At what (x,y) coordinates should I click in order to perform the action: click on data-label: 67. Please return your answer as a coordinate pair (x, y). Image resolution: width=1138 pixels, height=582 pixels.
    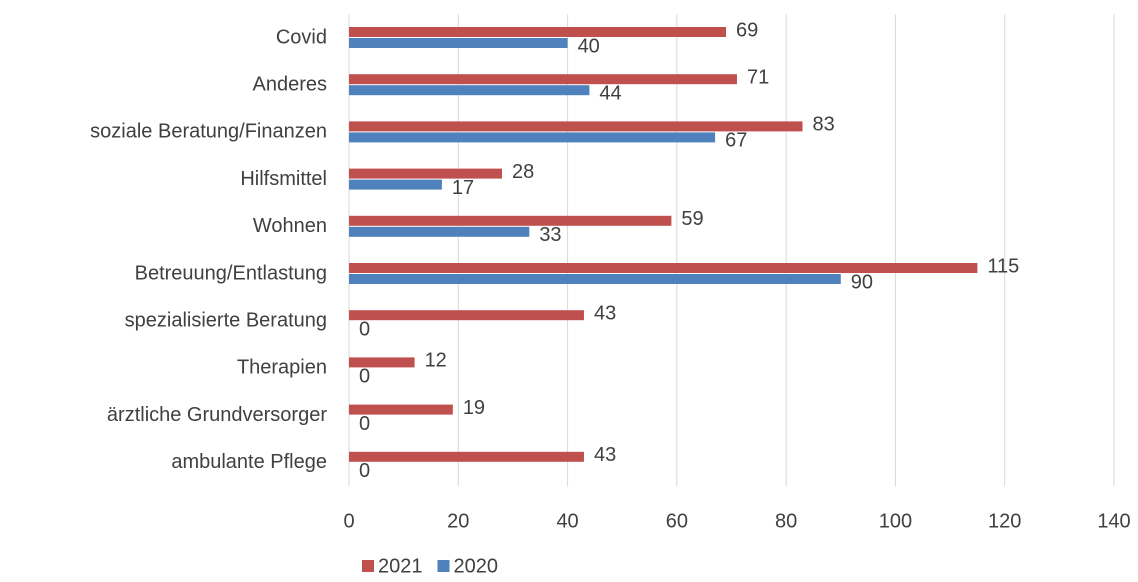
    Looking at the image, I should click on (736, 141).